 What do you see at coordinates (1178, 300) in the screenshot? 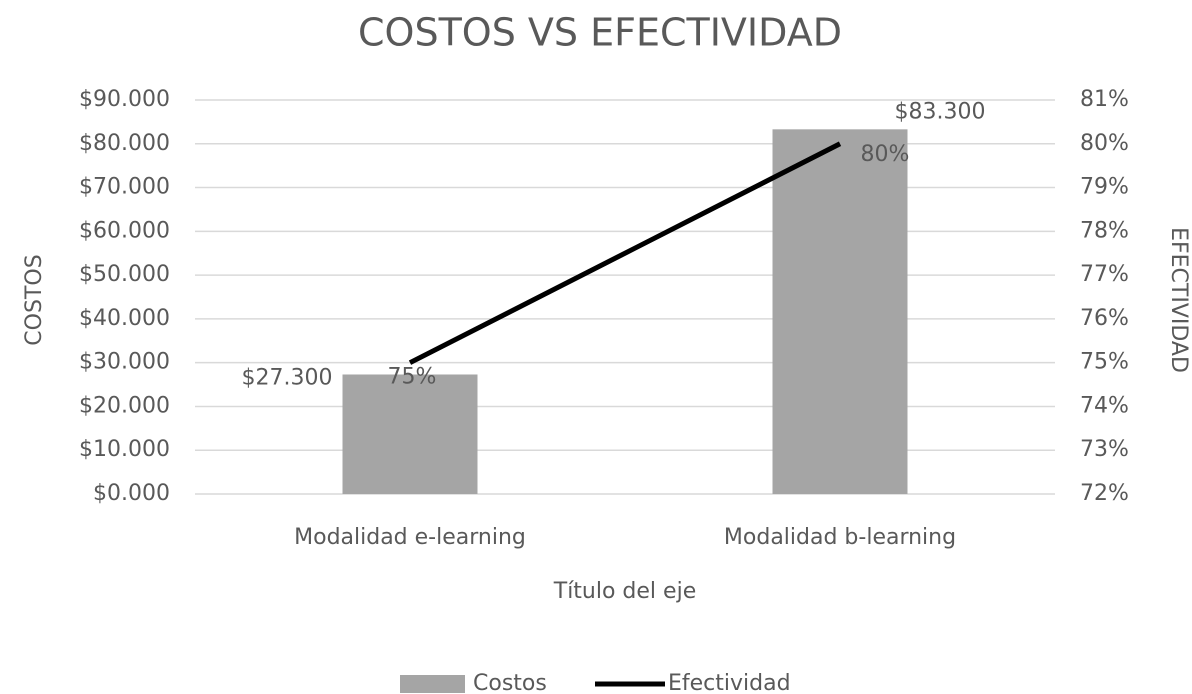
I see `y2-axis-title: EFECTIVIDAD` at bounding box center [1178, 300].